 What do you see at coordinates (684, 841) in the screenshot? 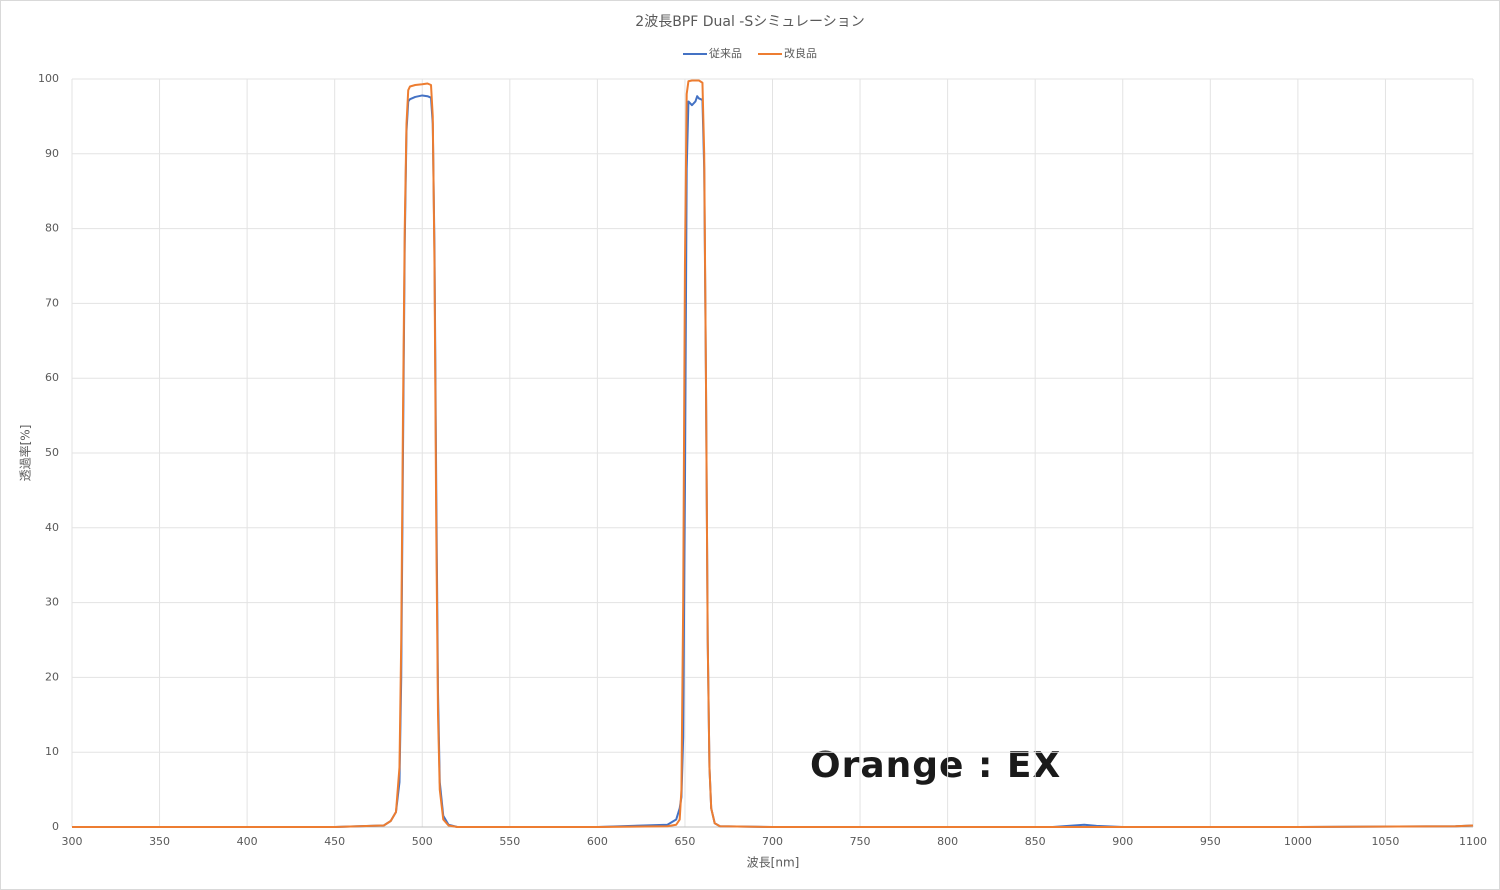
I see `x-tick-label: 650` at bounding box center [684, 841].